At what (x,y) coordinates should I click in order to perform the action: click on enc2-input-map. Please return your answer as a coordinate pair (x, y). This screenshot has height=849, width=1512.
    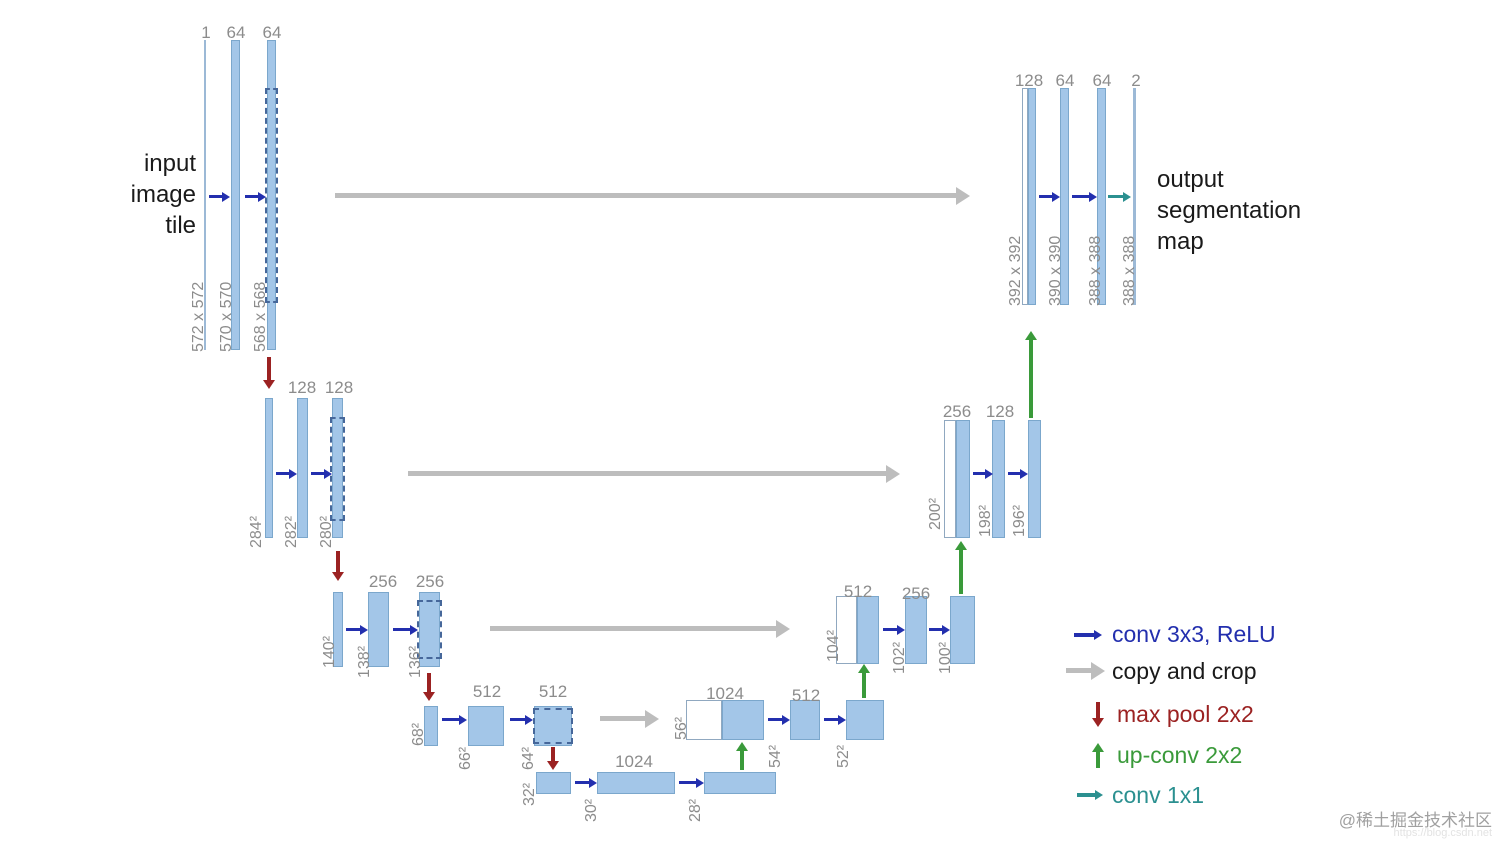
    Looking at the image, I should click on (269, 468).